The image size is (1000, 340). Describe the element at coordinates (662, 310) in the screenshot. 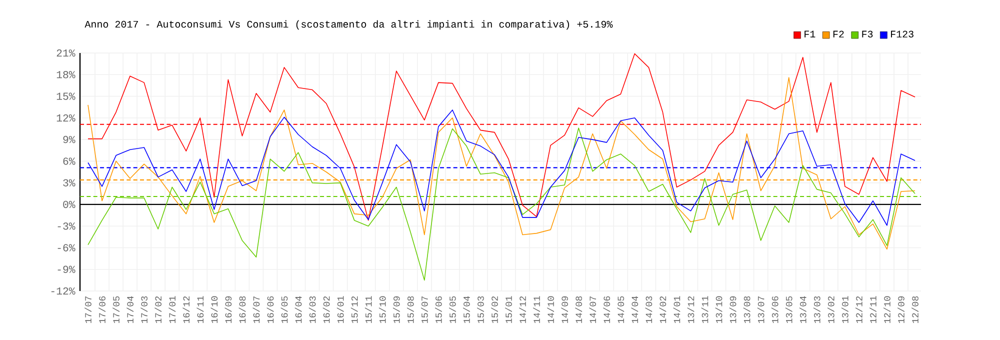

I see `x-tick-label: 14/02` at that location.